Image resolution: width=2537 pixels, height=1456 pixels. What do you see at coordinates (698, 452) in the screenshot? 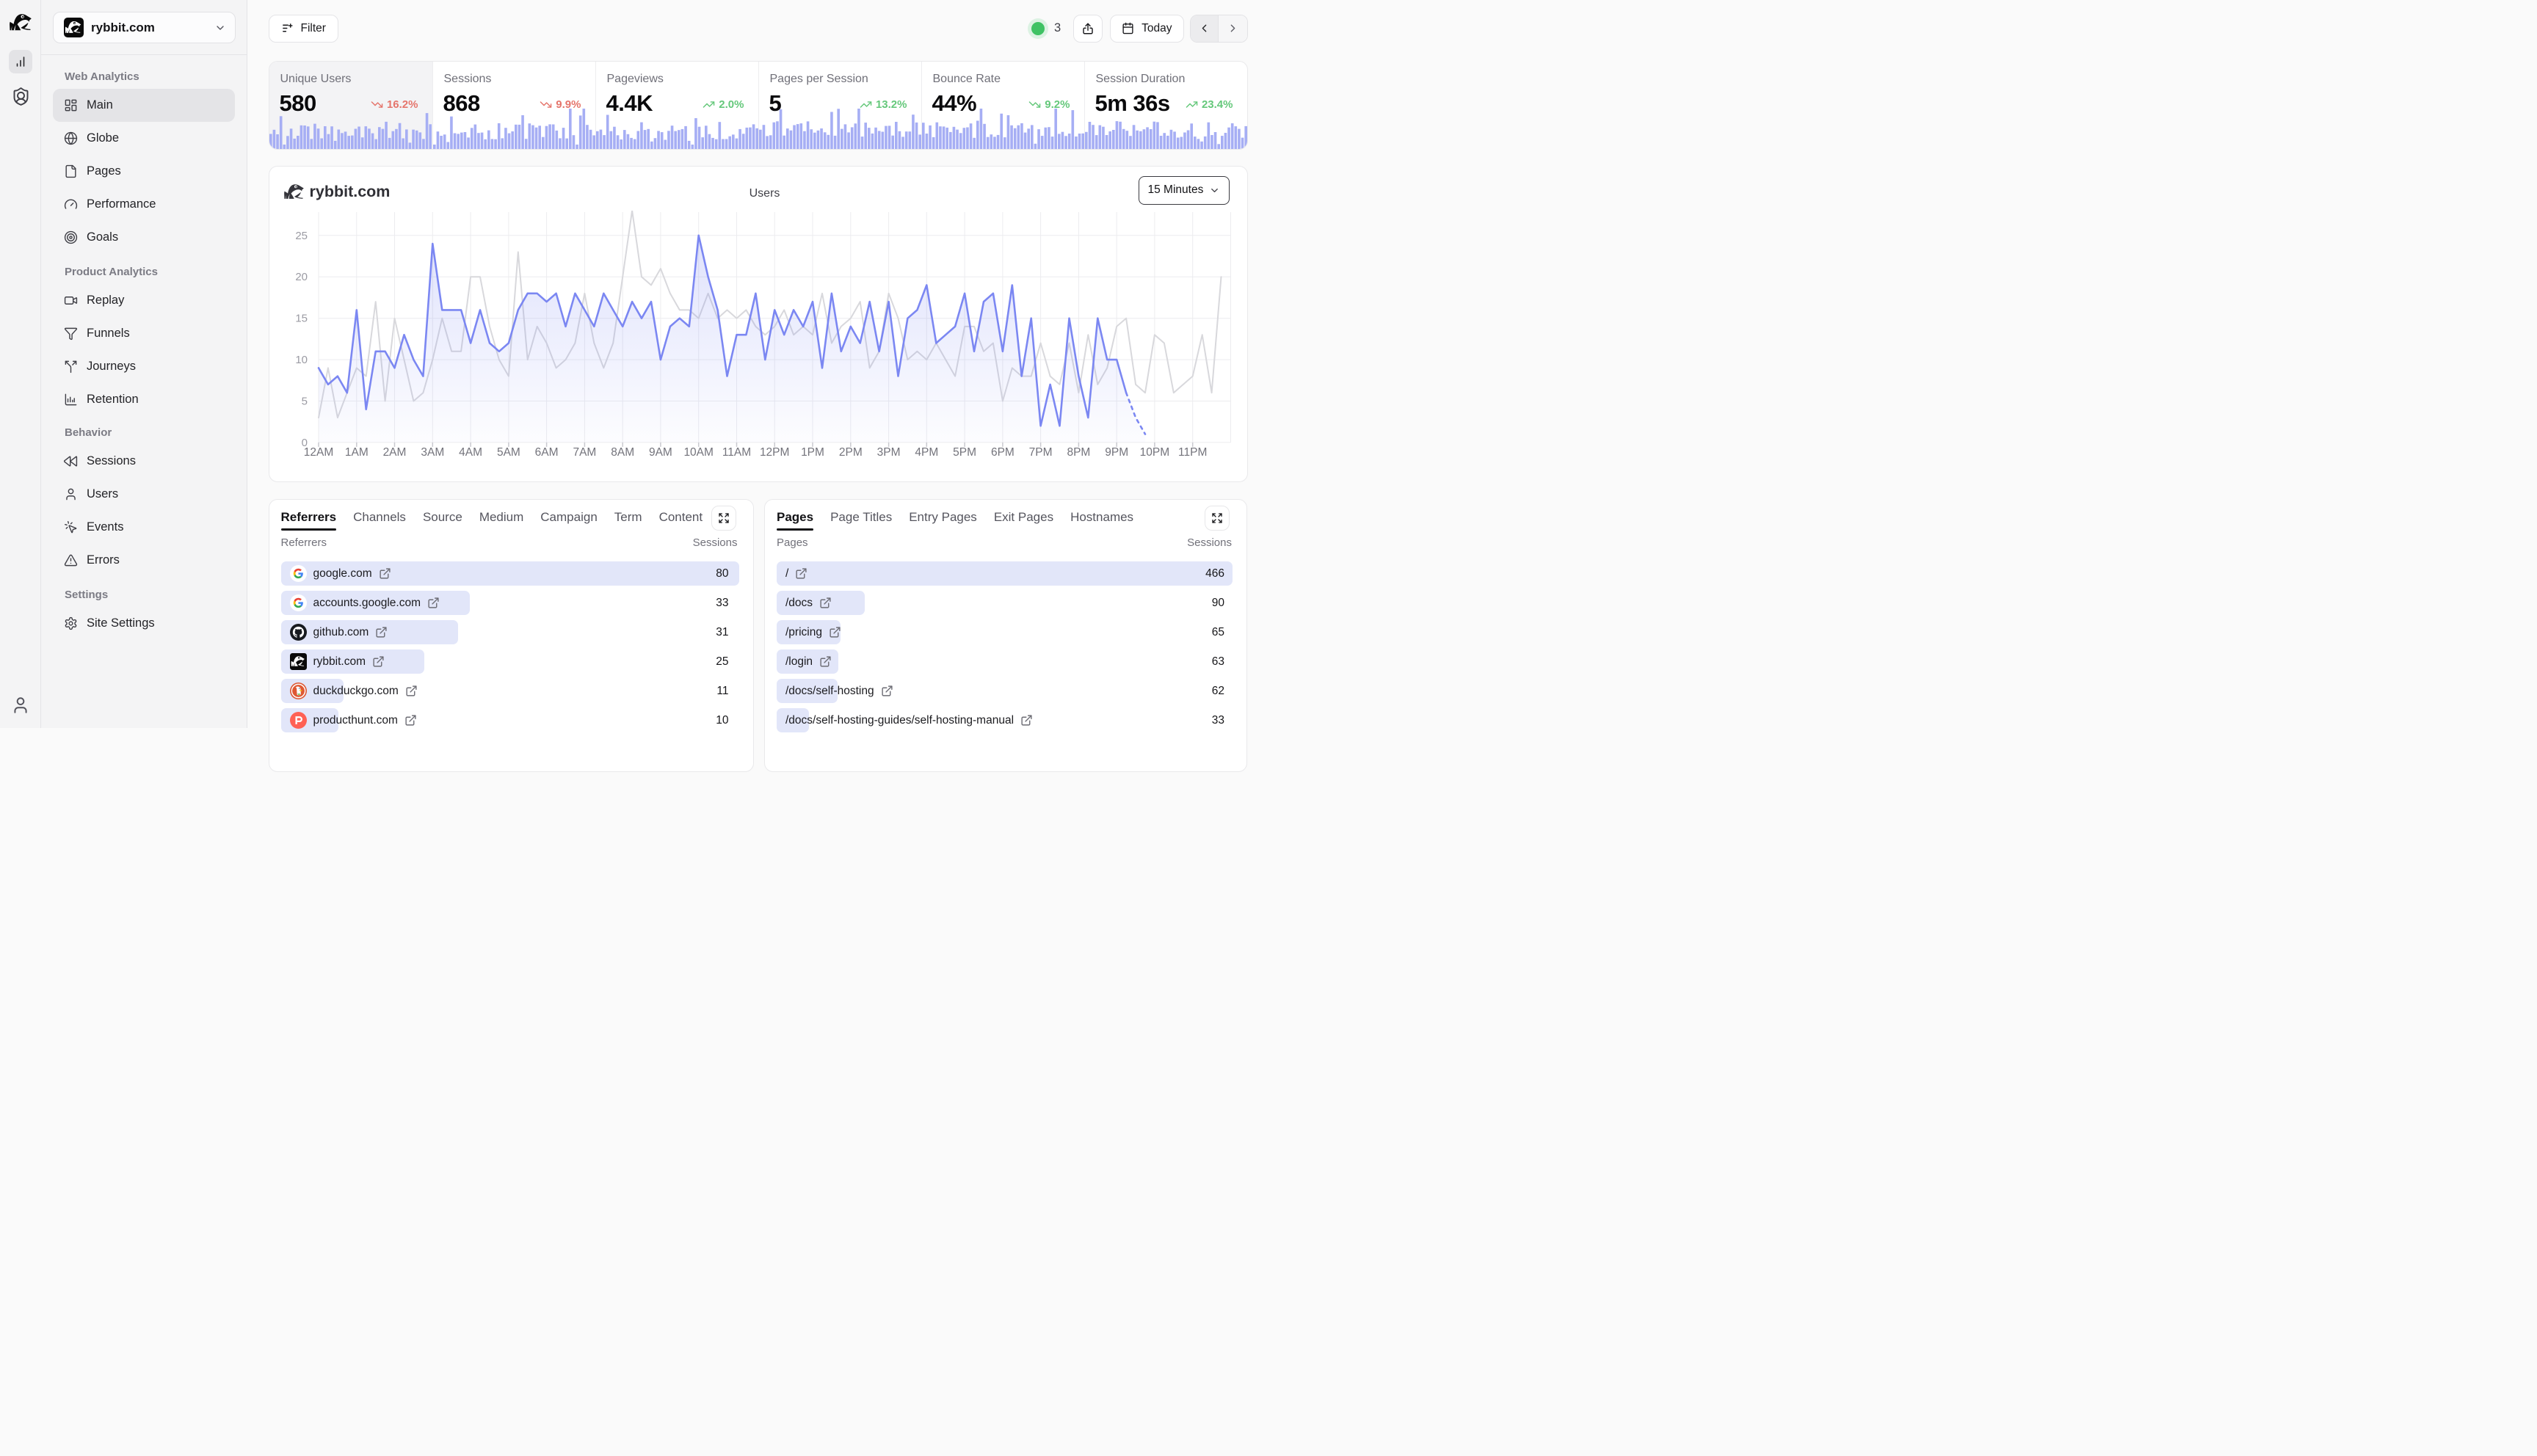
I see `svg-text: 10AM` at bounding box center [698, 452].